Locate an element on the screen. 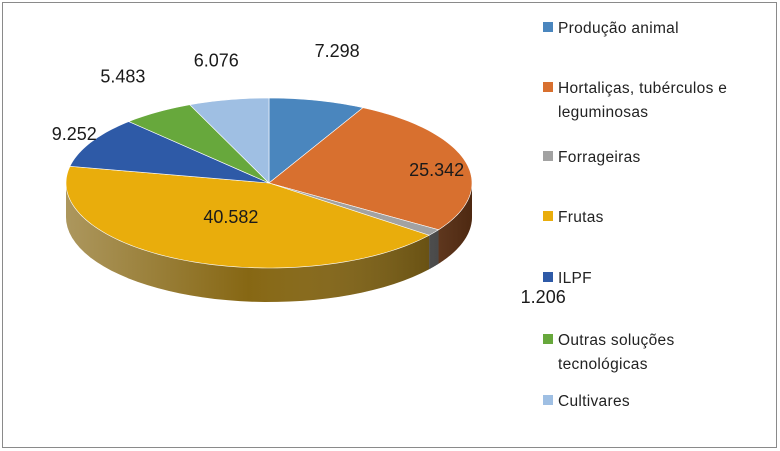 Image resolution: width=780 pixels, height=451 pixels. data-label-cultivares: 6.076 is located at coordinates (216, 61).